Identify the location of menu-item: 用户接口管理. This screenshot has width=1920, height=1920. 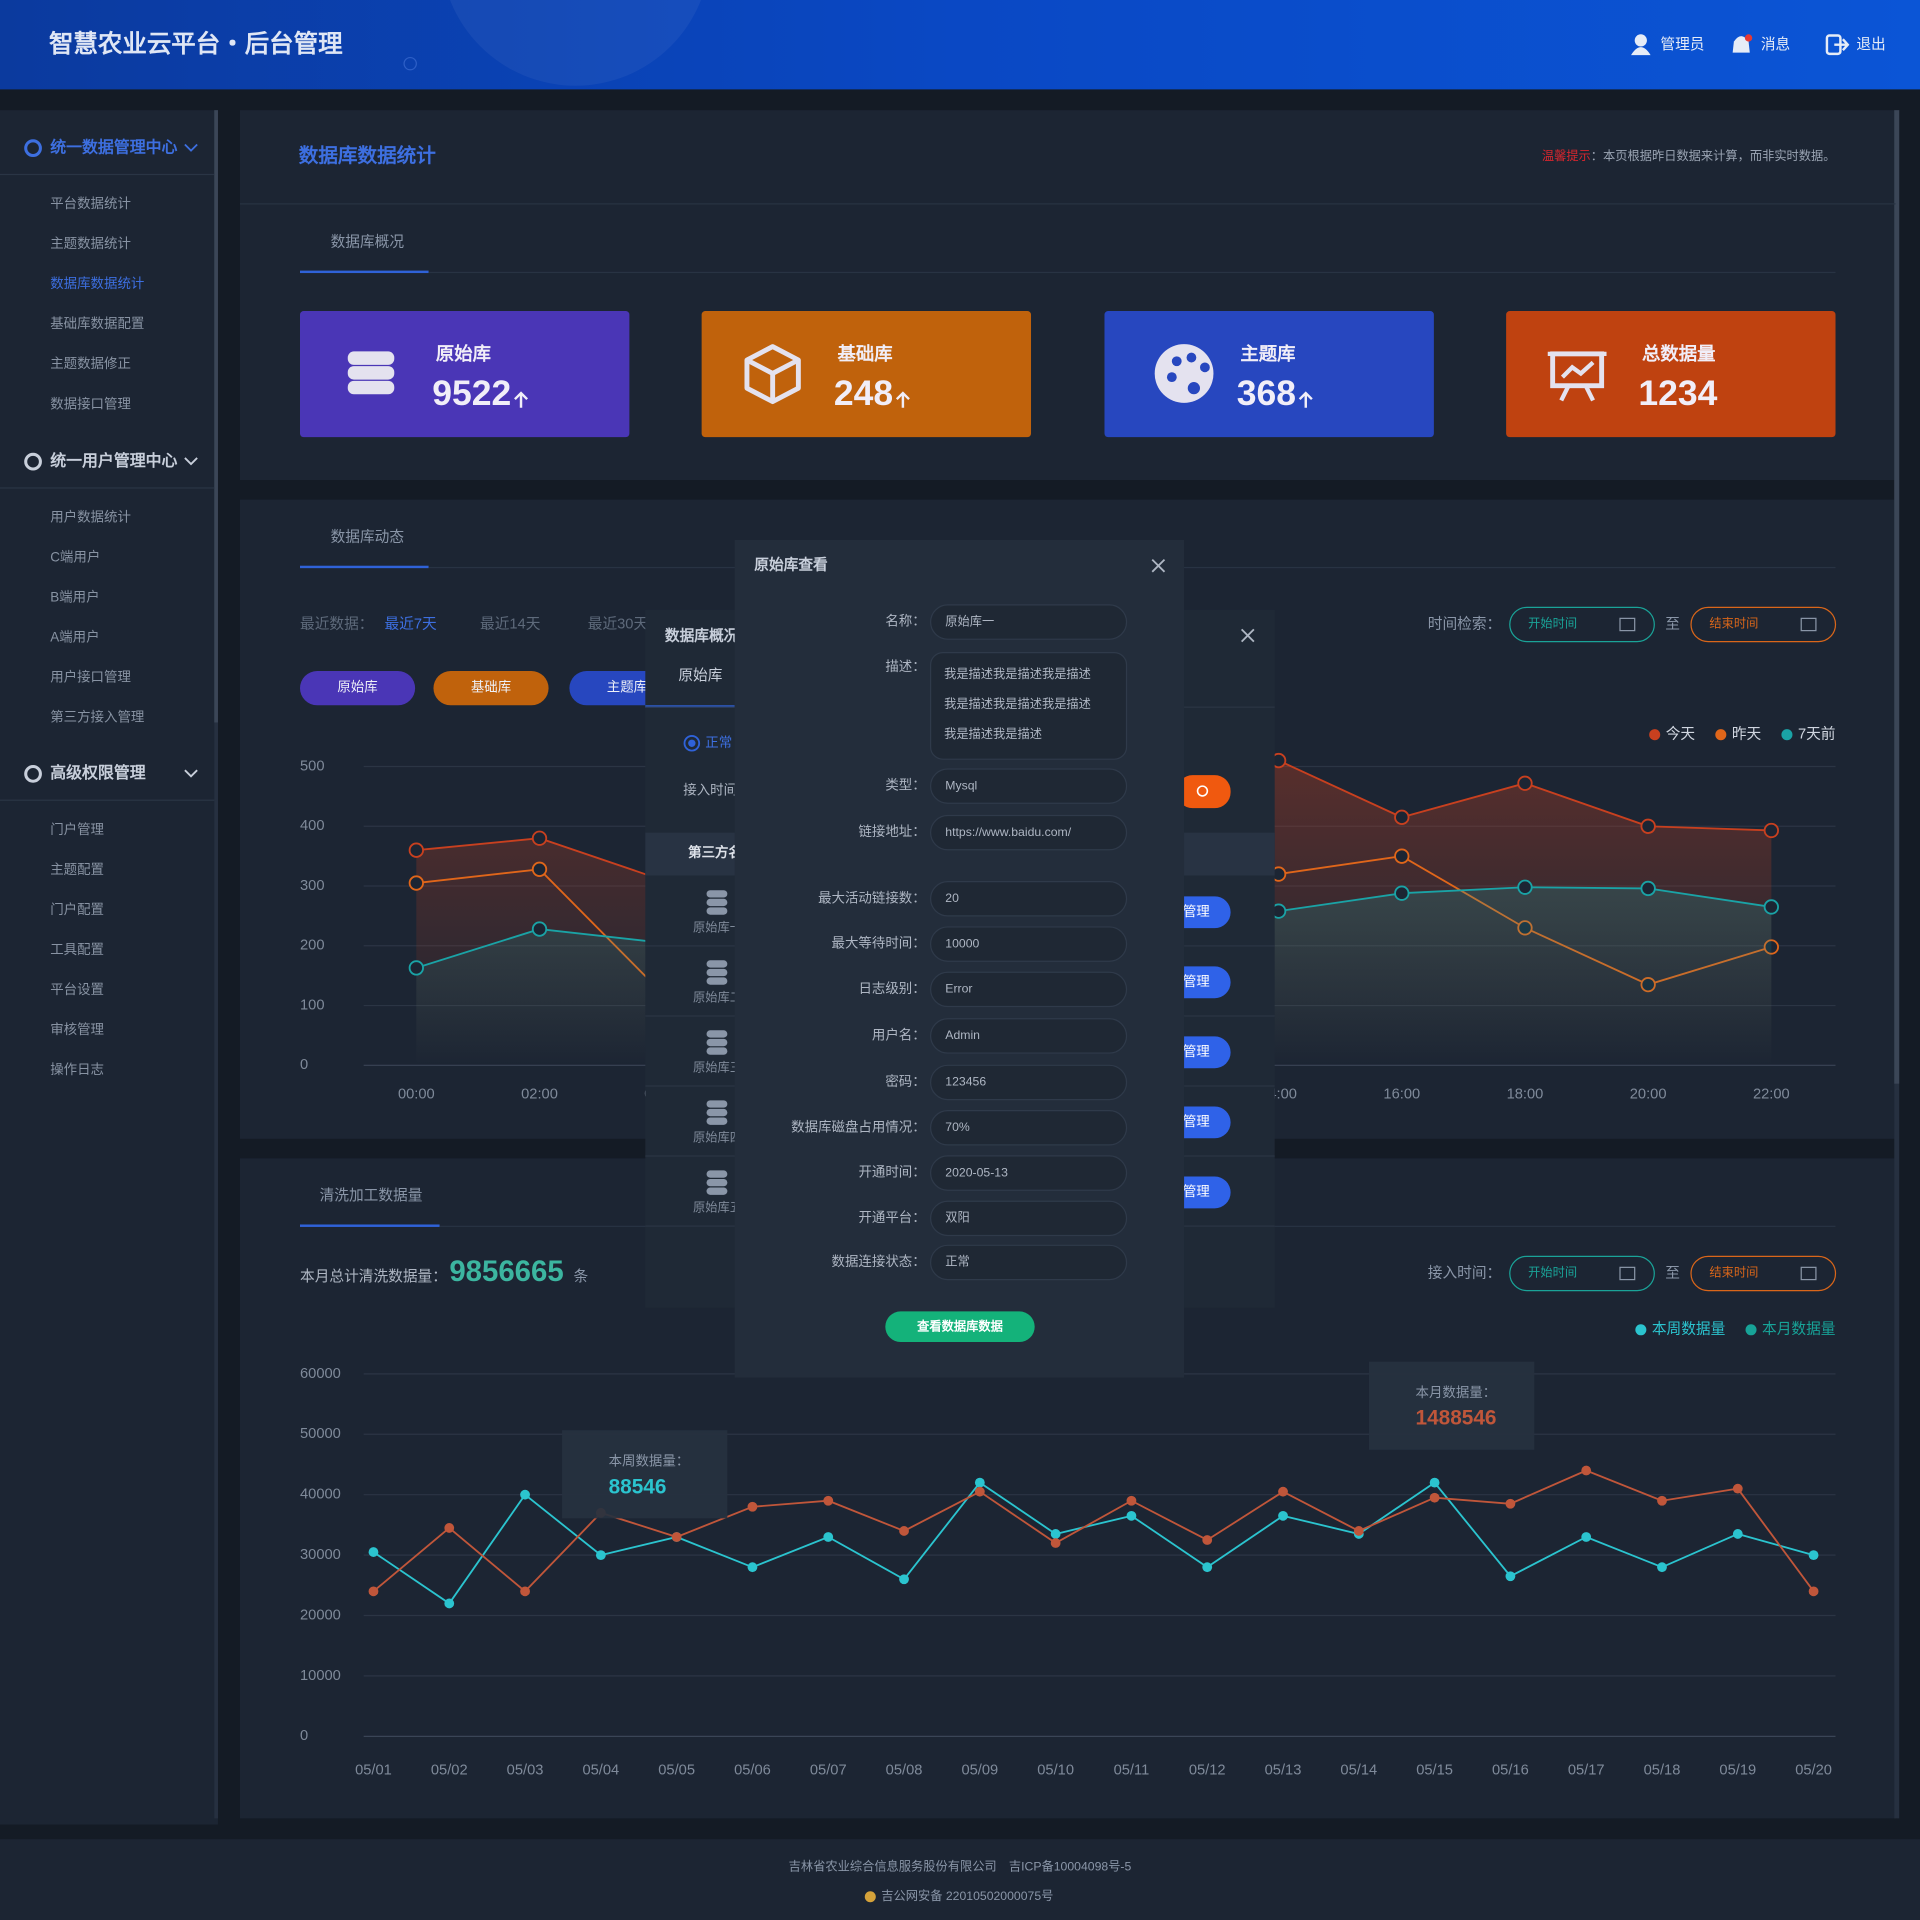
(90, 677).